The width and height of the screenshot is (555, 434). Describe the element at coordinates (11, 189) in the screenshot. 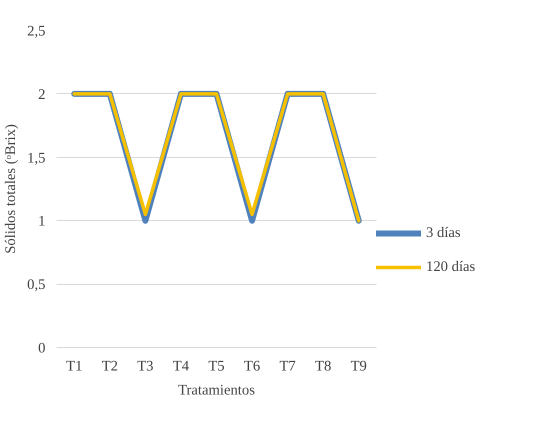

I see `y-axis-title: Sólidos totales (ᵒBrix)` at that location.